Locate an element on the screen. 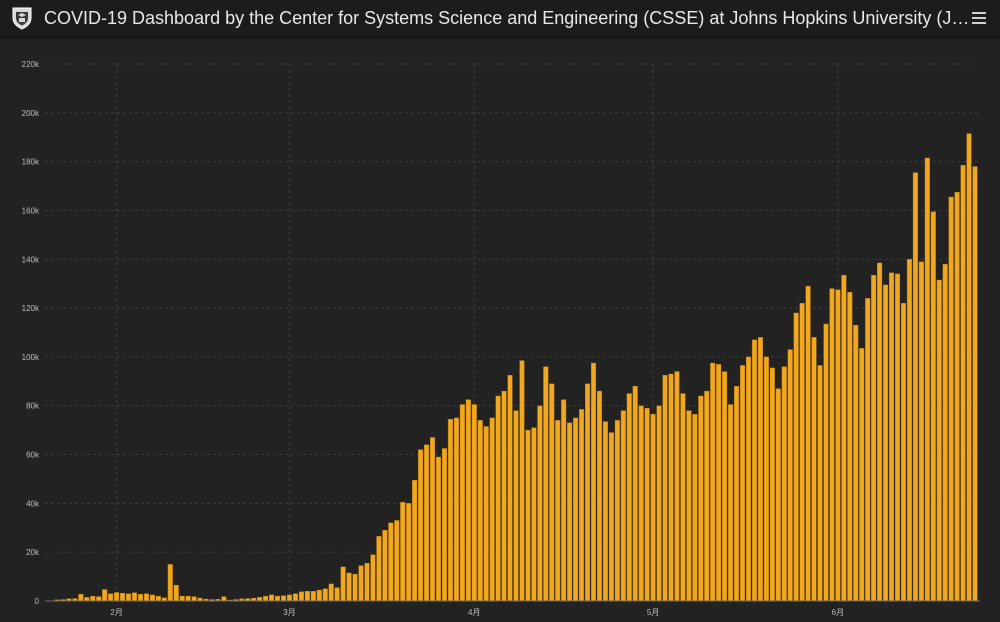 The width and height of the screenshot is (1000, 622). hamburger-menu-icon is located at coordinates (979, 18).